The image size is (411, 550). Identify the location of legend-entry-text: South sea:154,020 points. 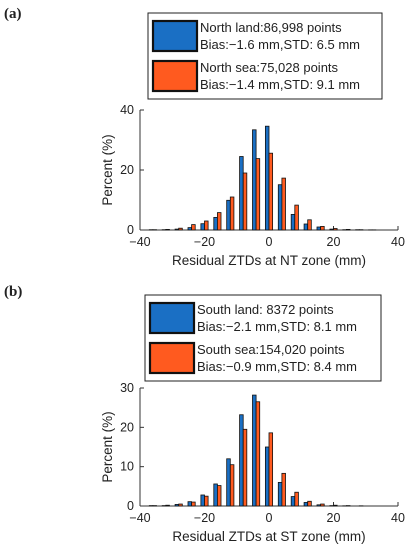
(271, 349).